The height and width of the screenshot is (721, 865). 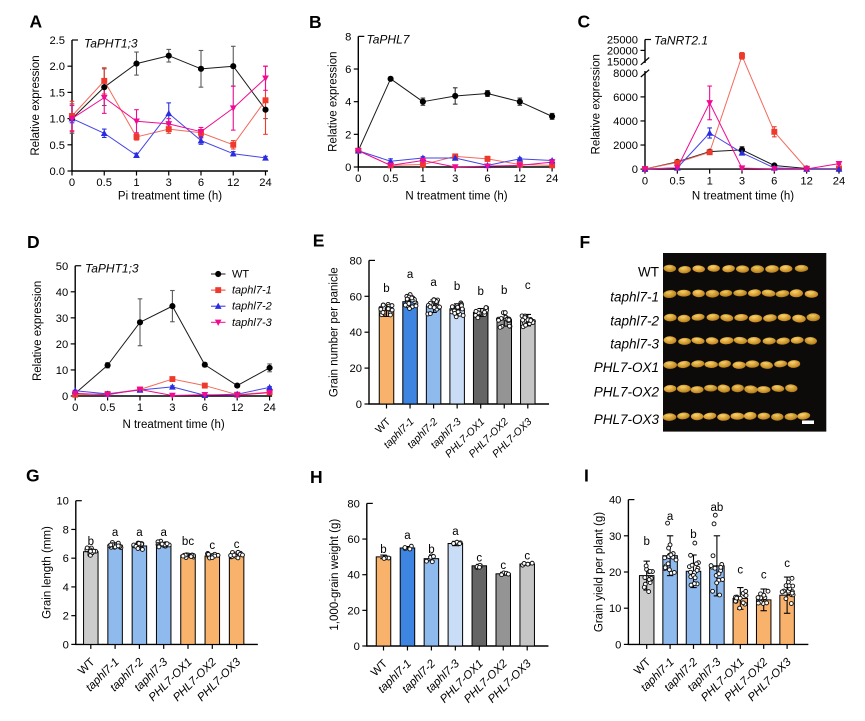 What do you see at coordinates (356, 297) in the screenshot?
I see `svg-text: 60` at bounding box center [356, 297].